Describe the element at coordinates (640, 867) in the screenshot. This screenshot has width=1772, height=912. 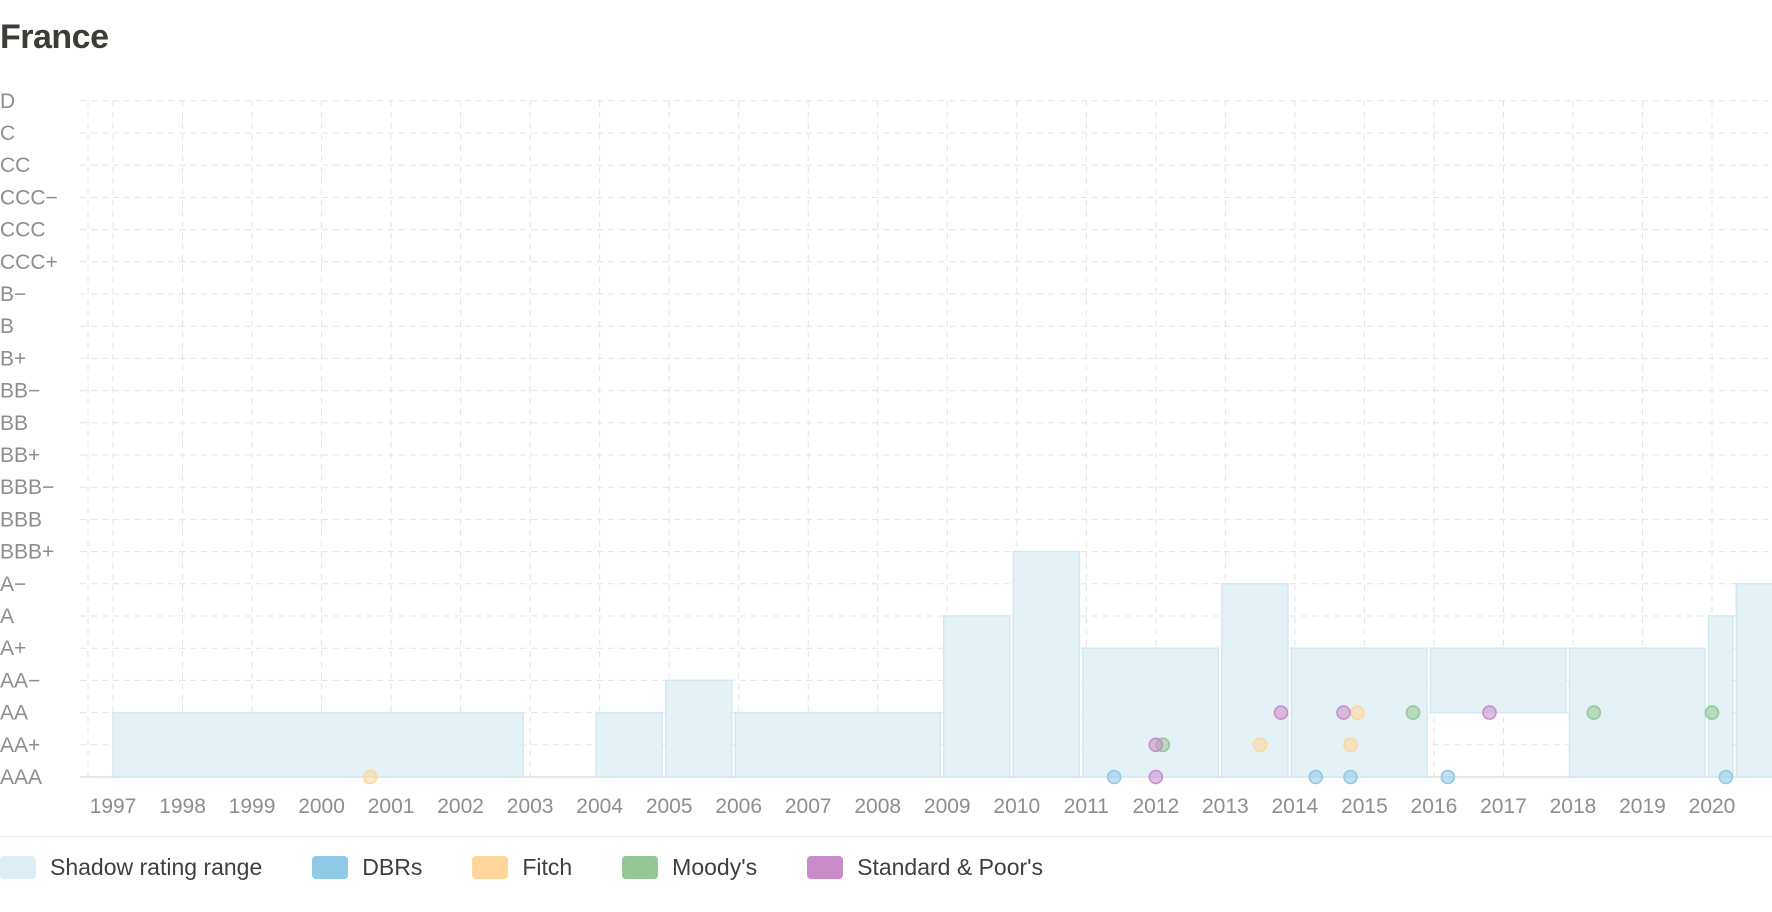
I see `legend-swatch-moodys` at that location.